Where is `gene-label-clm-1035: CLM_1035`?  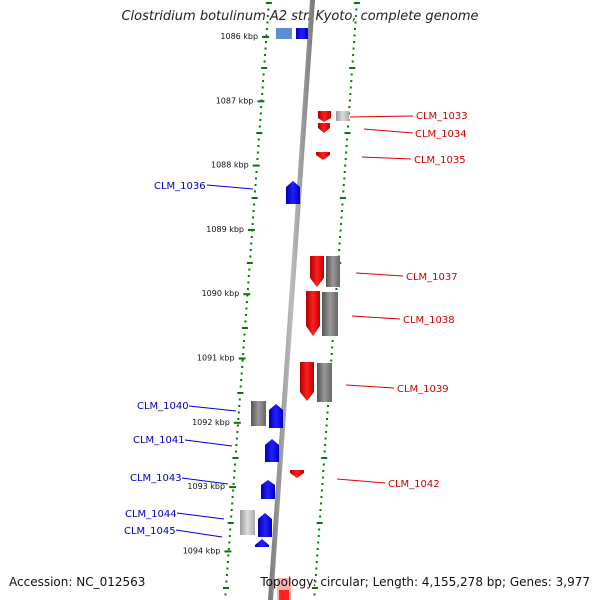 gene-label-clm-1035: CLM_1035 is located at coordinates (440, 160).